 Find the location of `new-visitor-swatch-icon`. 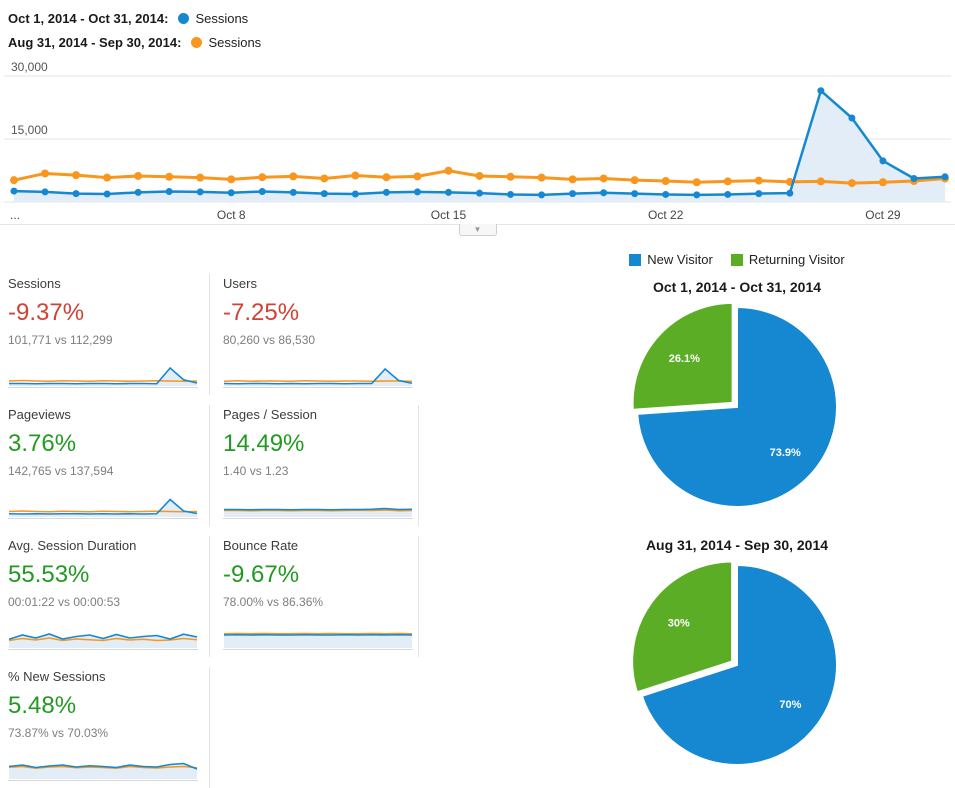

new-visitor-swatch-icon is located at coordinates (635, 259).